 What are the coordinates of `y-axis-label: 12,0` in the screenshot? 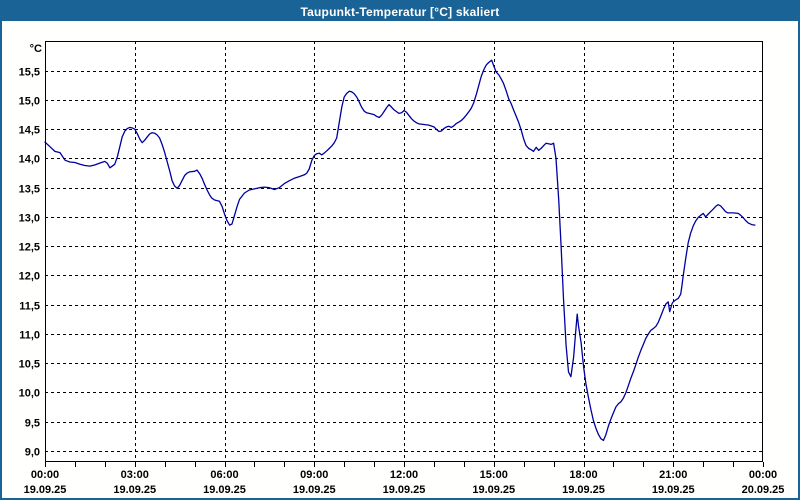 It's located at (29, 277).